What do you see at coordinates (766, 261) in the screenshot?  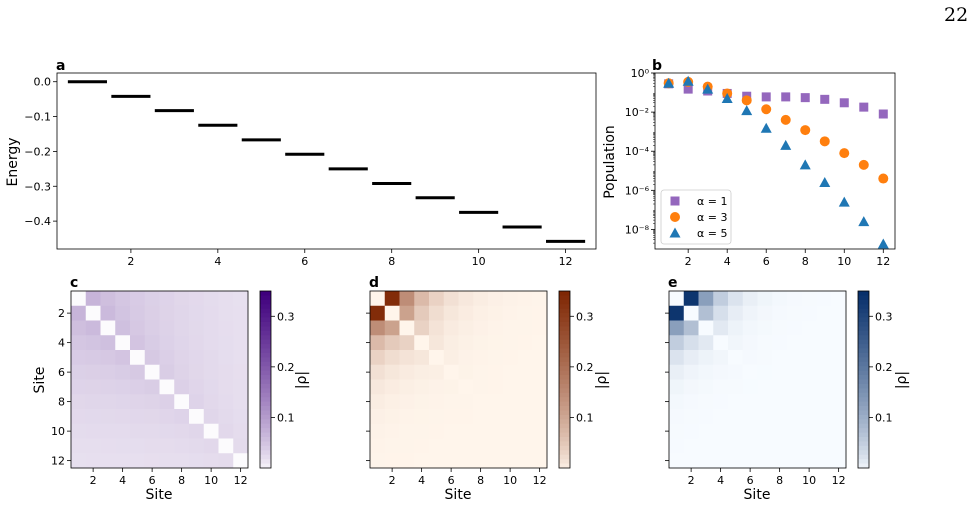 I see `x-tick-label: 6` at bounding box center [766, 261].